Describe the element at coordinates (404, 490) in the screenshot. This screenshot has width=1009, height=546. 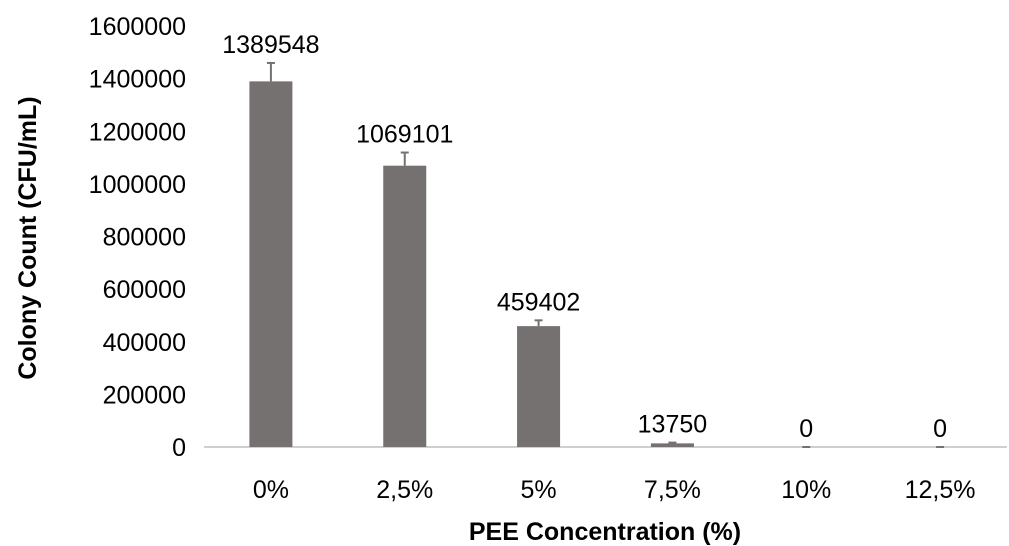
I see `x-tick-label: 2,5%` at that location.